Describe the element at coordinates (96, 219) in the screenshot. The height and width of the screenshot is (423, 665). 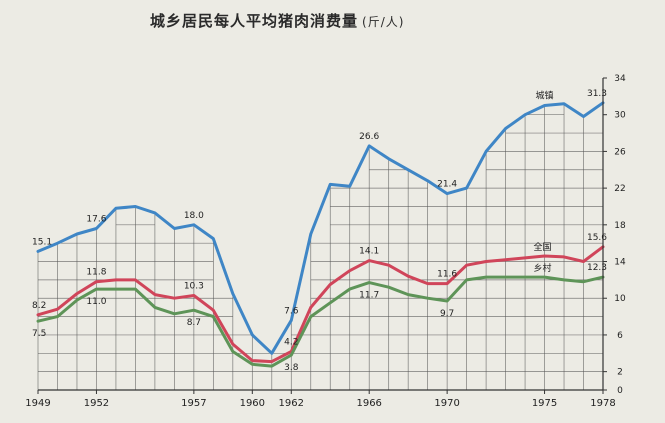
I see `data-label: 17.6` at that location.